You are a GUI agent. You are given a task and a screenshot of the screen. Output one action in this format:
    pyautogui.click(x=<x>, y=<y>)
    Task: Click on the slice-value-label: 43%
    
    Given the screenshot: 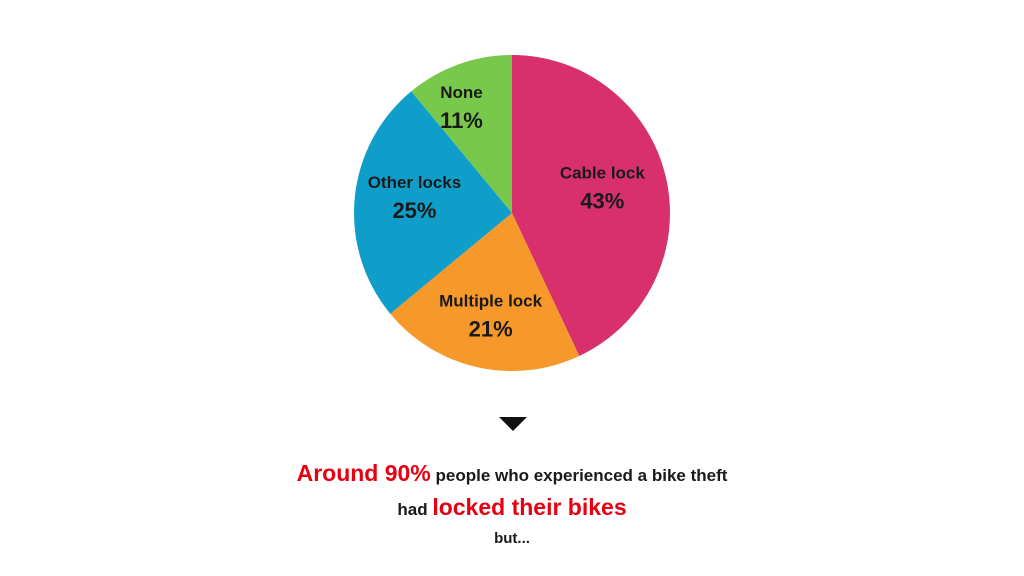 What is the action you would take?
    pyautogui.click(x=602, y=201)
    